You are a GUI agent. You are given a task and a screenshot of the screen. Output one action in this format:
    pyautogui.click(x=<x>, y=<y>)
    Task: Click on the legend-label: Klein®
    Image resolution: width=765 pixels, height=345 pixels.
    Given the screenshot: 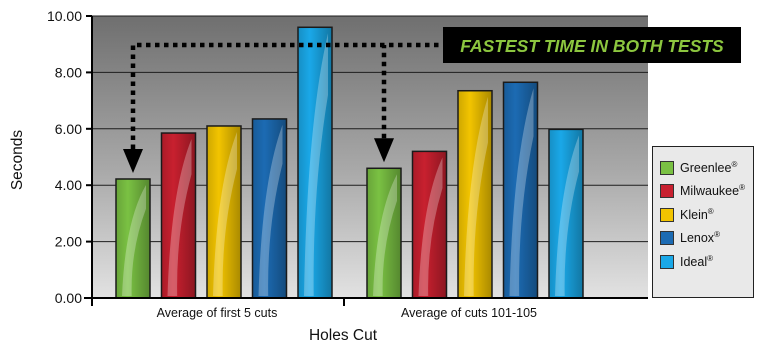 What is the action you would take?
    pyautogui.click(x=697, y=214)
    